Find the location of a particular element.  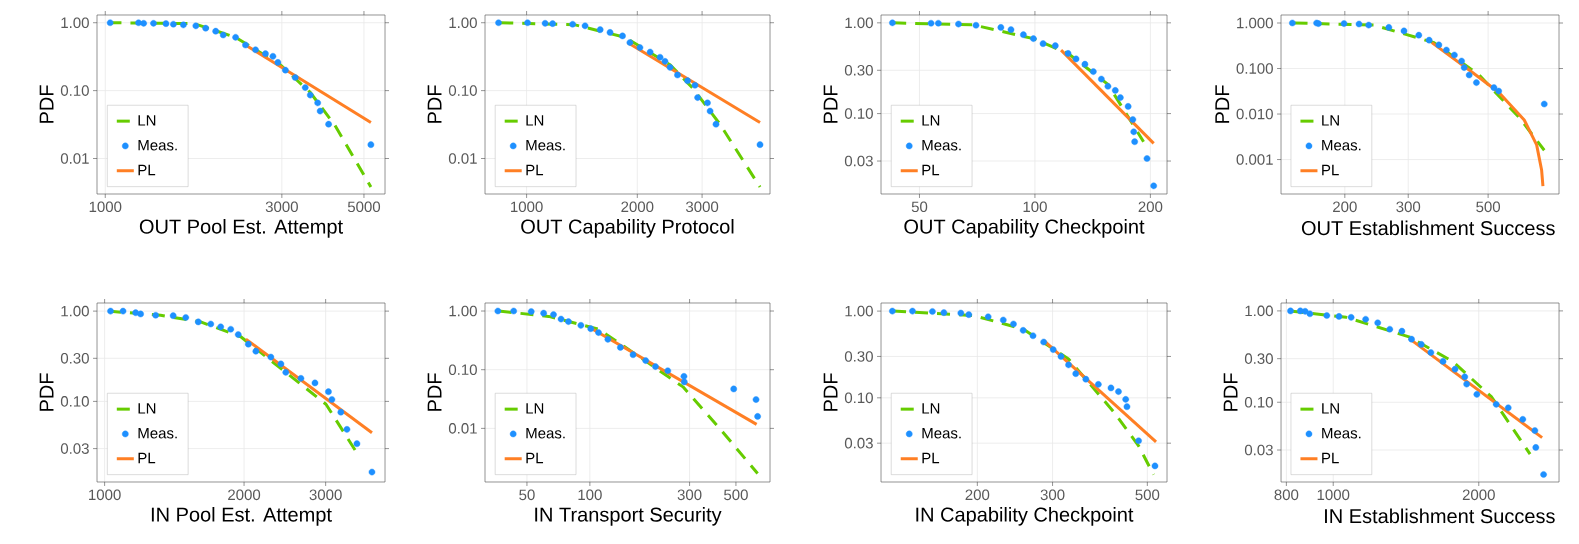

x-axis-title: IN Transport Security is located at coordinates (628, 516).